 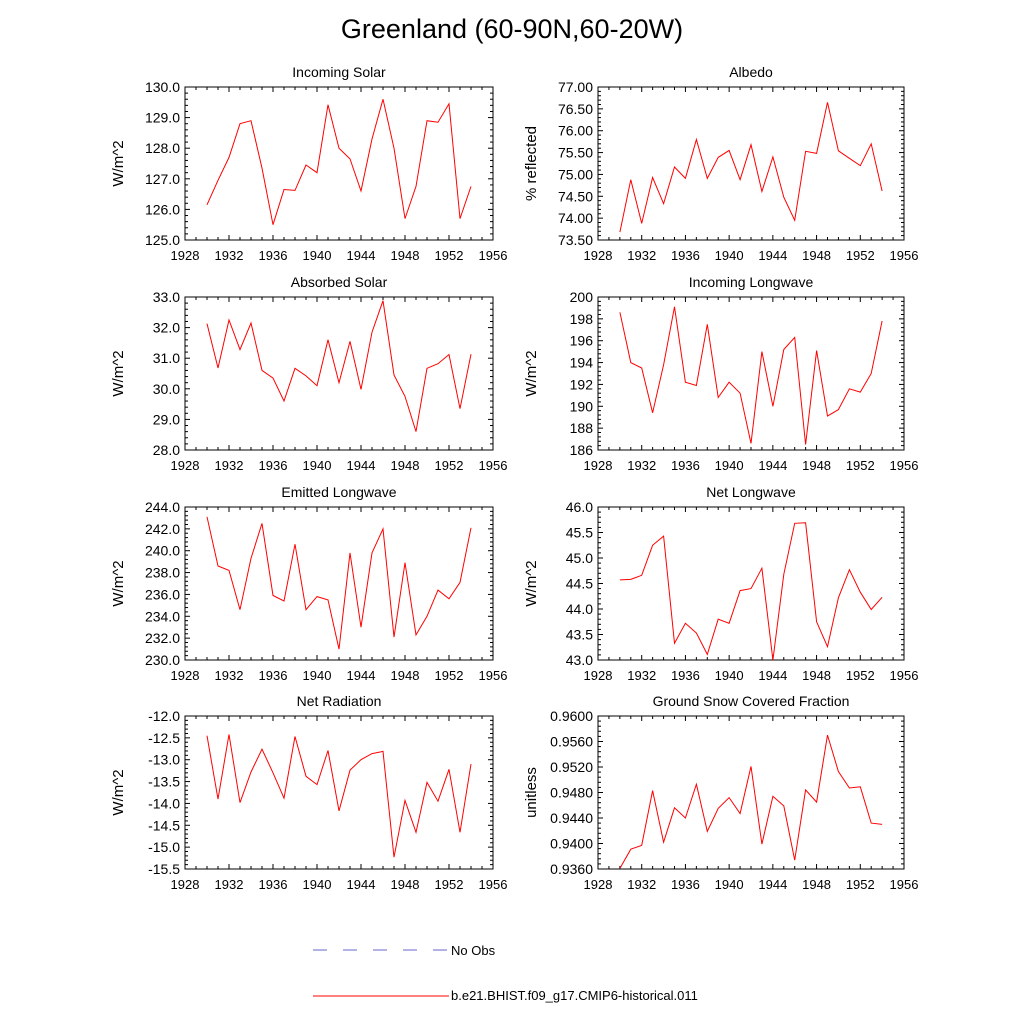 I want to click on y-tick-label: 0.9520, so click(x=571, y=767).